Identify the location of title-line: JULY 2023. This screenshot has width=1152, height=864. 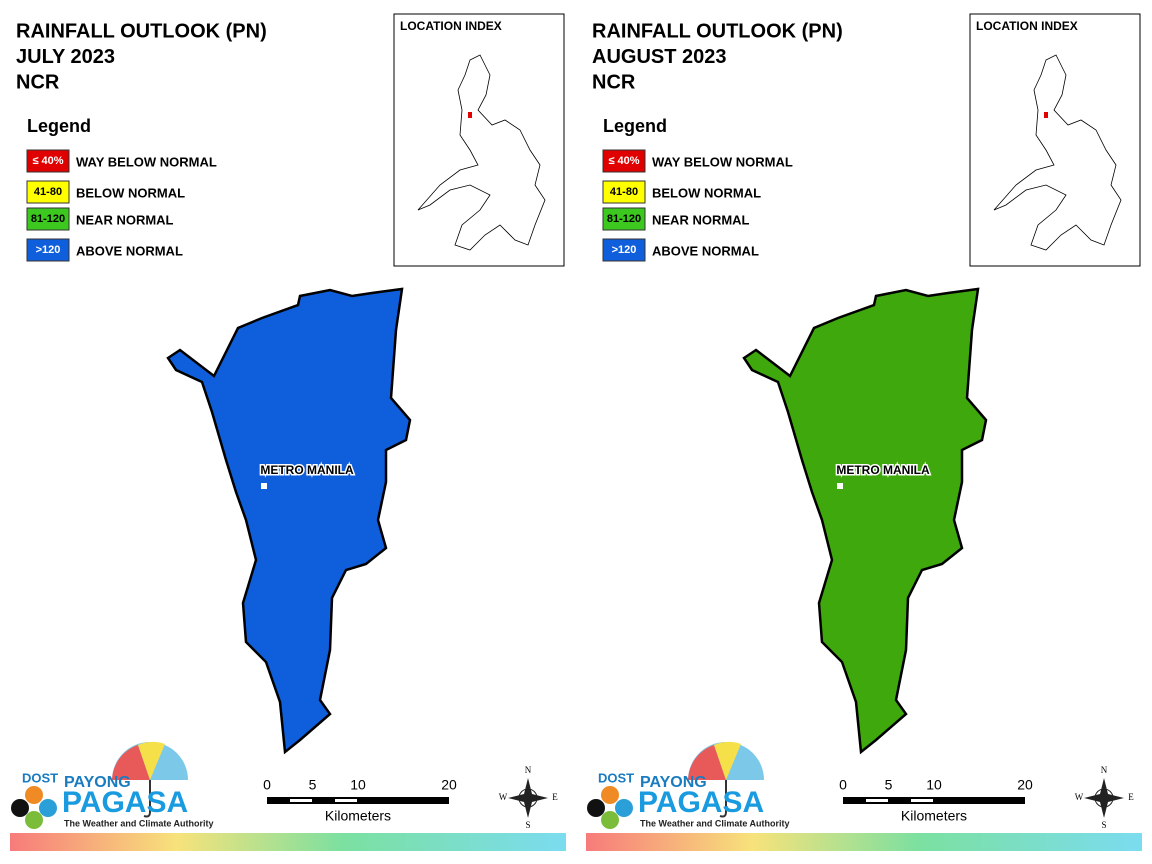
(65, 57).